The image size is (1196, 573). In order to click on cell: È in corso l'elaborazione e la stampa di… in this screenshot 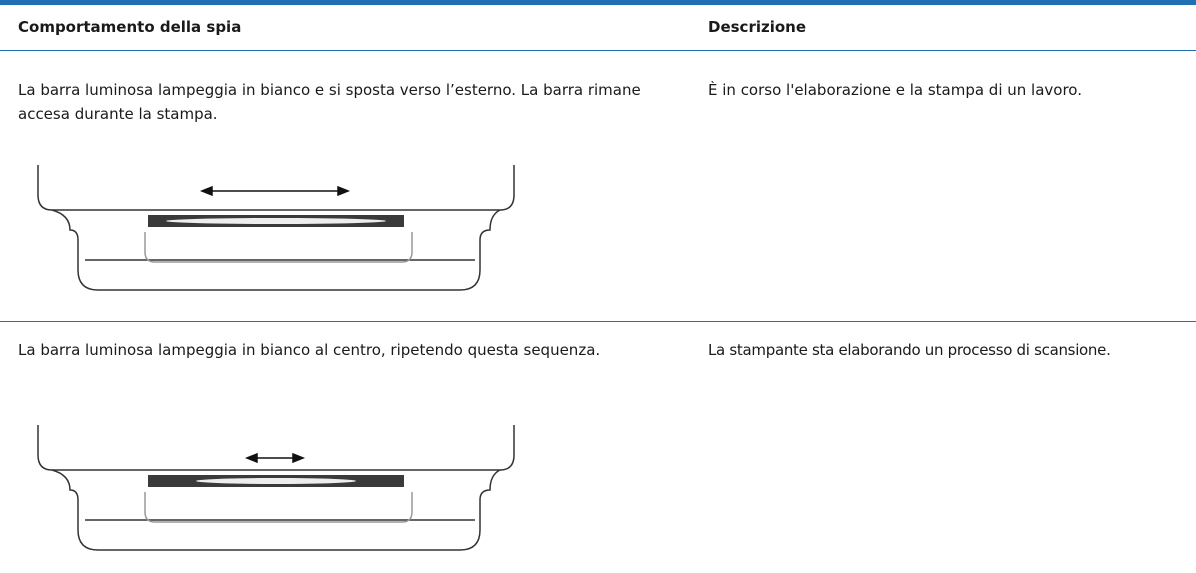, I will do `click(895, 90)`.